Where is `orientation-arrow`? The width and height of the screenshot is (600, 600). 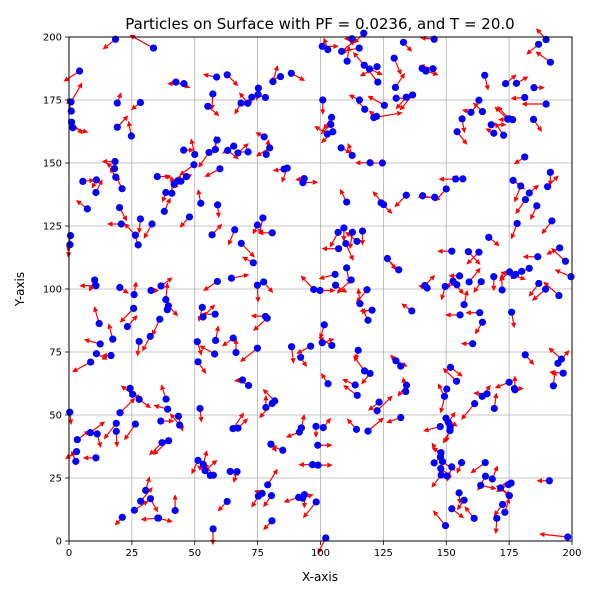 orientation-arrow is located at coordinates (553, 534).